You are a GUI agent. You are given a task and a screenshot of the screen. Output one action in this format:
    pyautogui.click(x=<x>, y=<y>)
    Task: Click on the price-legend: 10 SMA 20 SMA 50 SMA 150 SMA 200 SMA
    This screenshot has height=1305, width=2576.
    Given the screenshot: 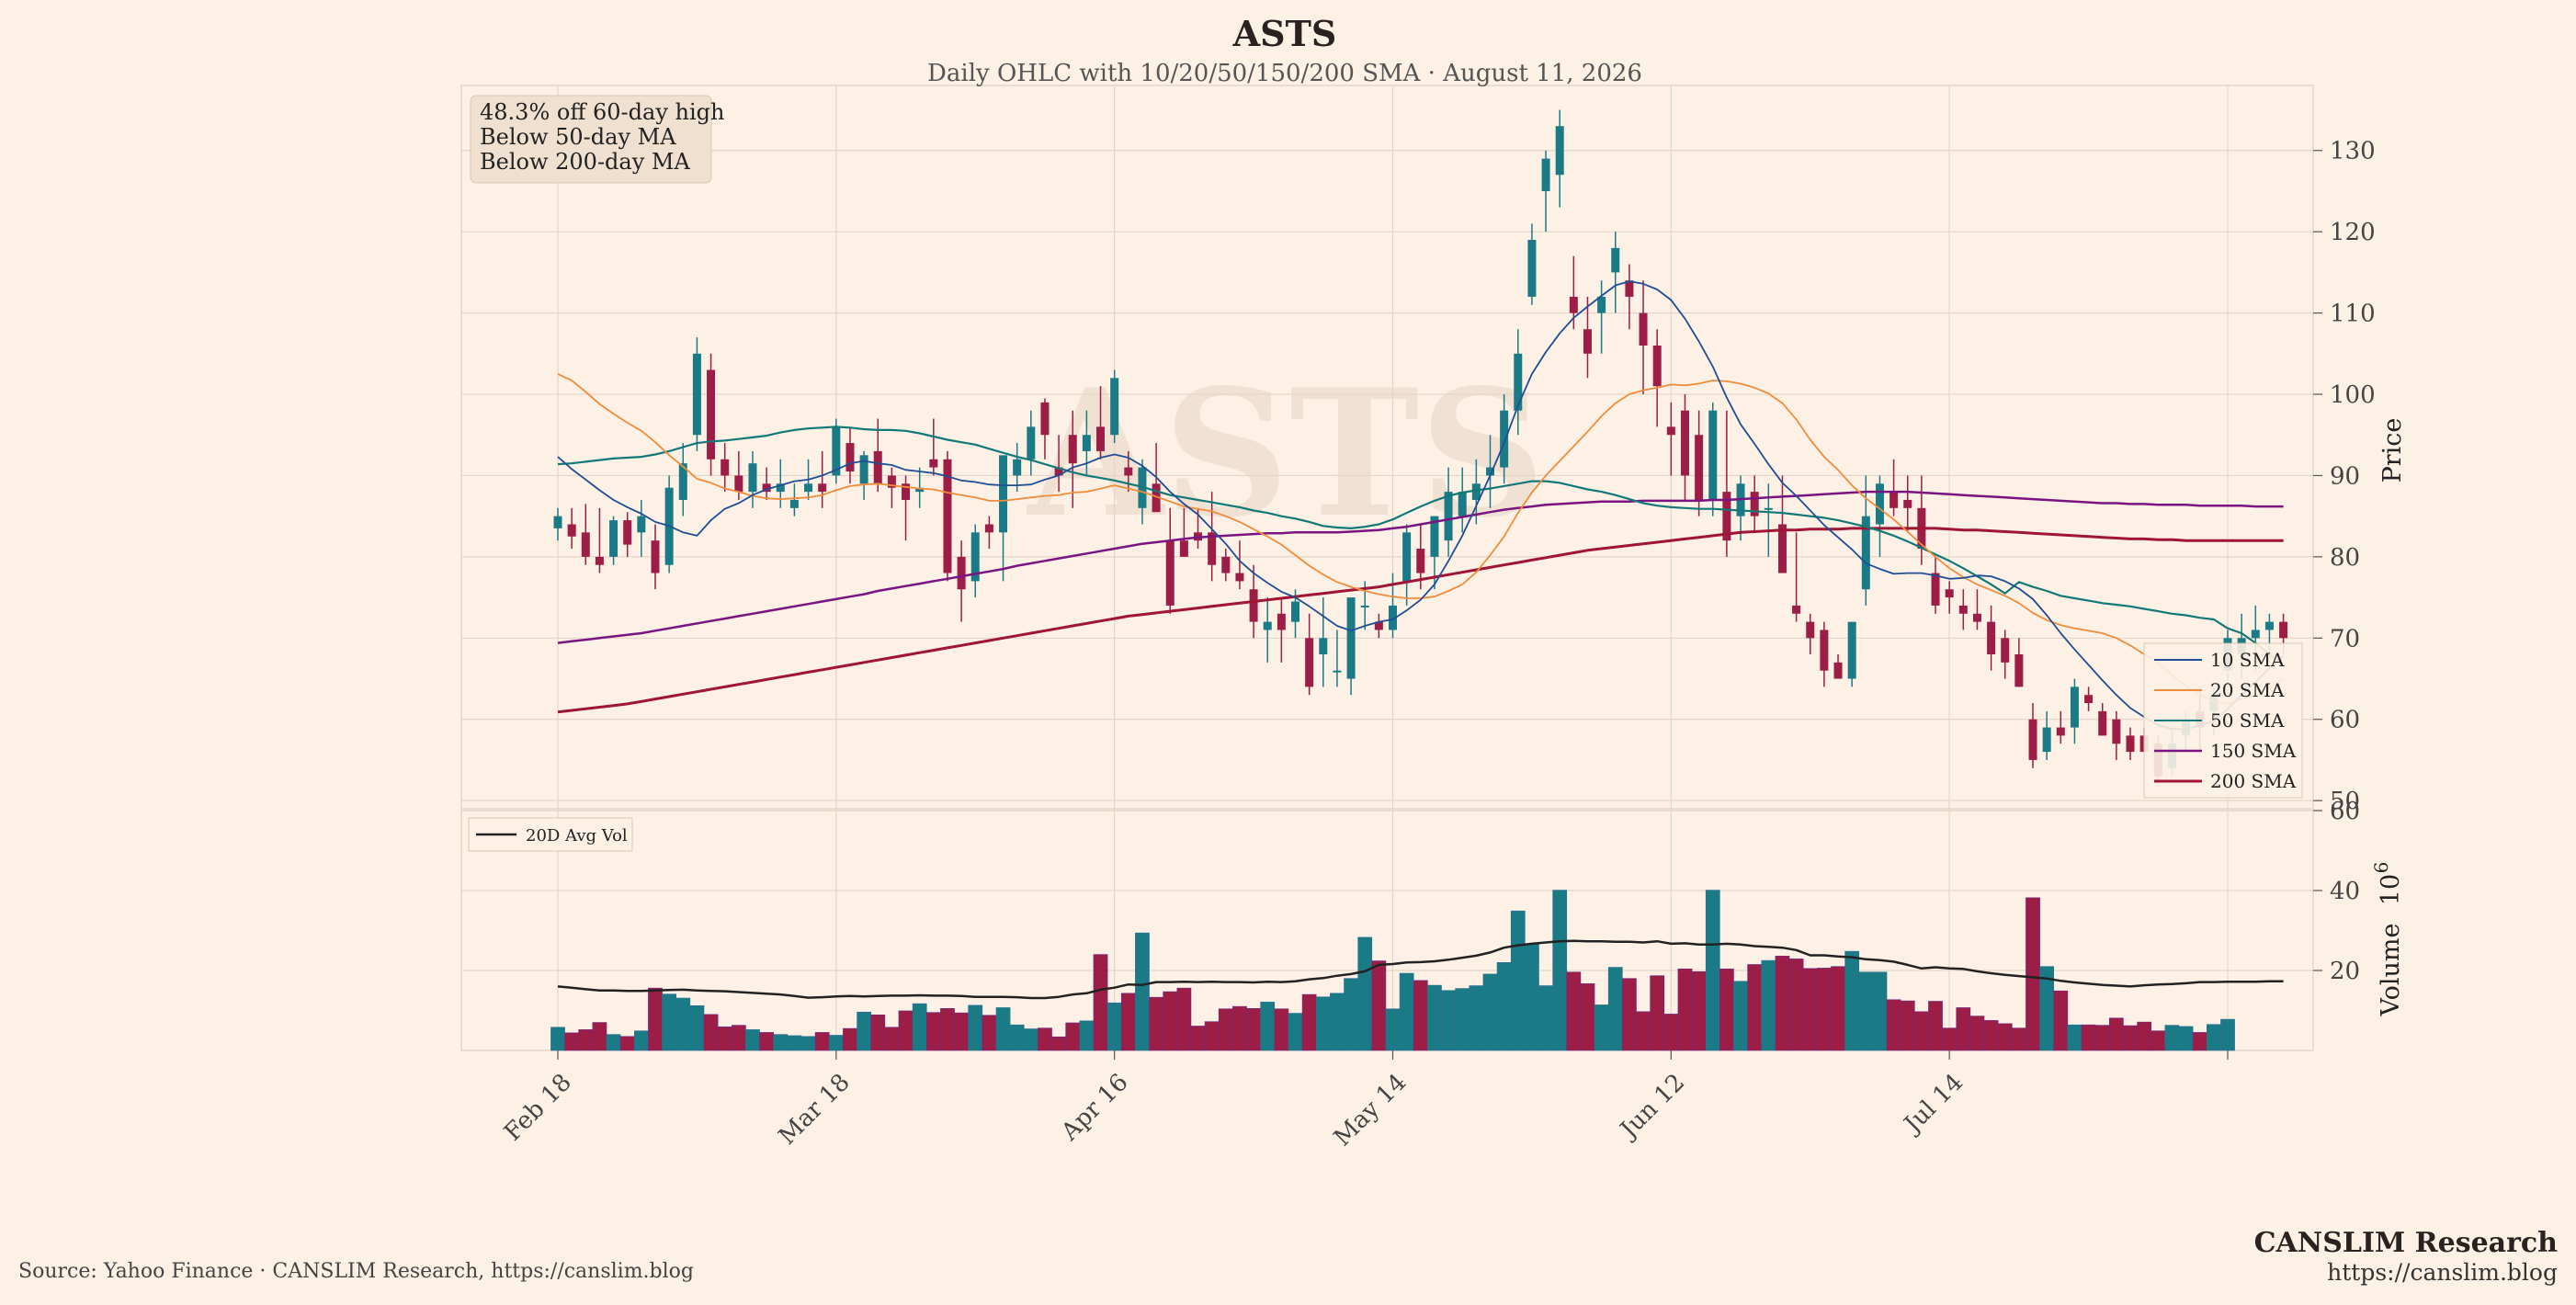 What is the action you would take?
    pyautogui.click(x=2223, y=720)
    